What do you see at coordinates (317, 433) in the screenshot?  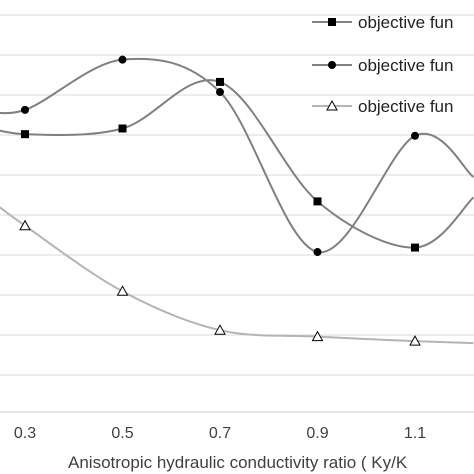 I see `x-tick-label: 0.9` at bounding box center [317, 433].